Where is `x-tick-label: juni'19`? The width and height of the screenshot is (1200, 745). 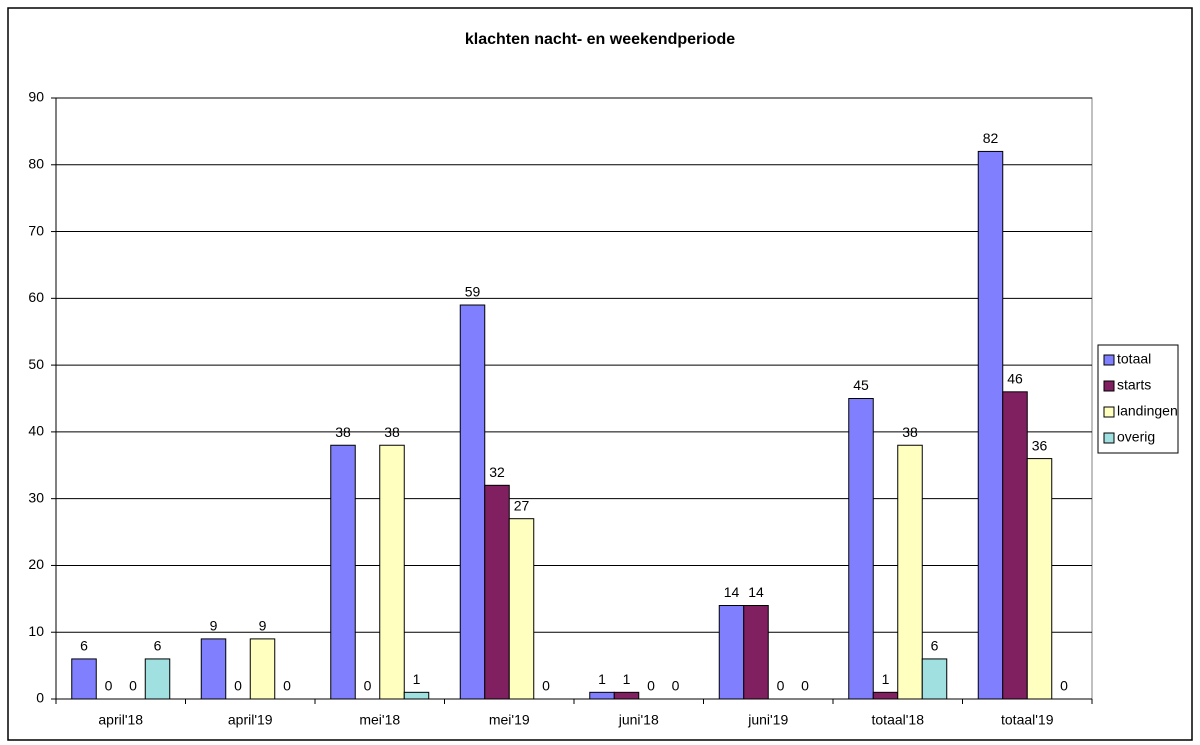
x-tick-label: juni'19 is located at coordinates (767, 720).